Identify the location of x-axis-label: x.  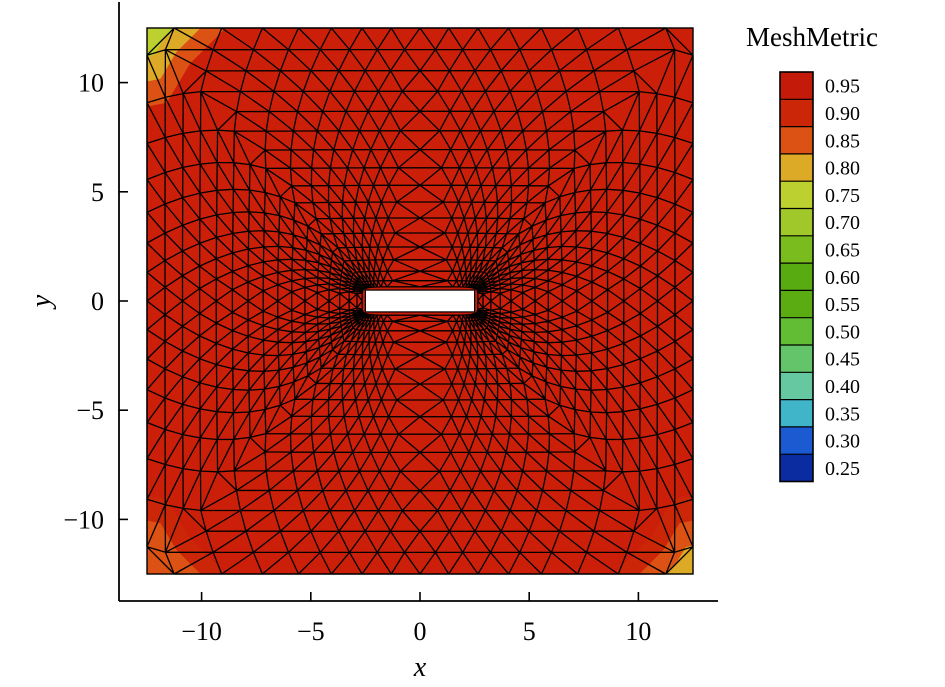
(420, 667).